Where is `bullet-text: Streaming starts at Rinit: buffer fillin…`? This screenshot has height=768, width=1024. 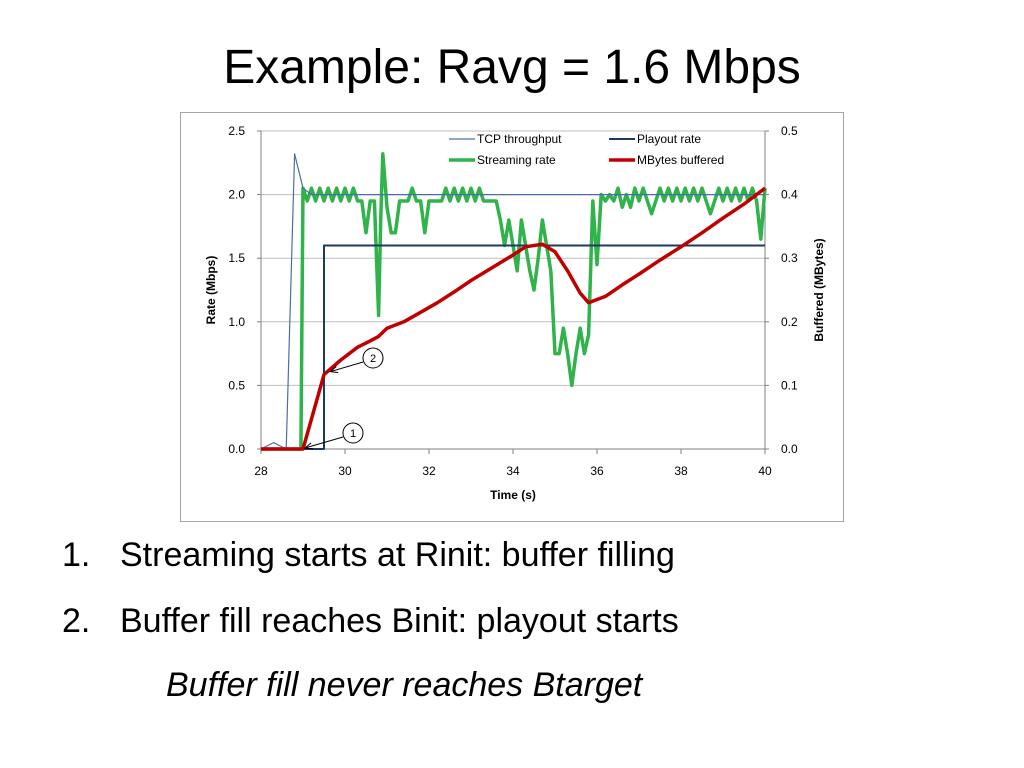
bullet-text: Streaming starts at Rinit: buffer fillin… is located at coordinates (397, 555).